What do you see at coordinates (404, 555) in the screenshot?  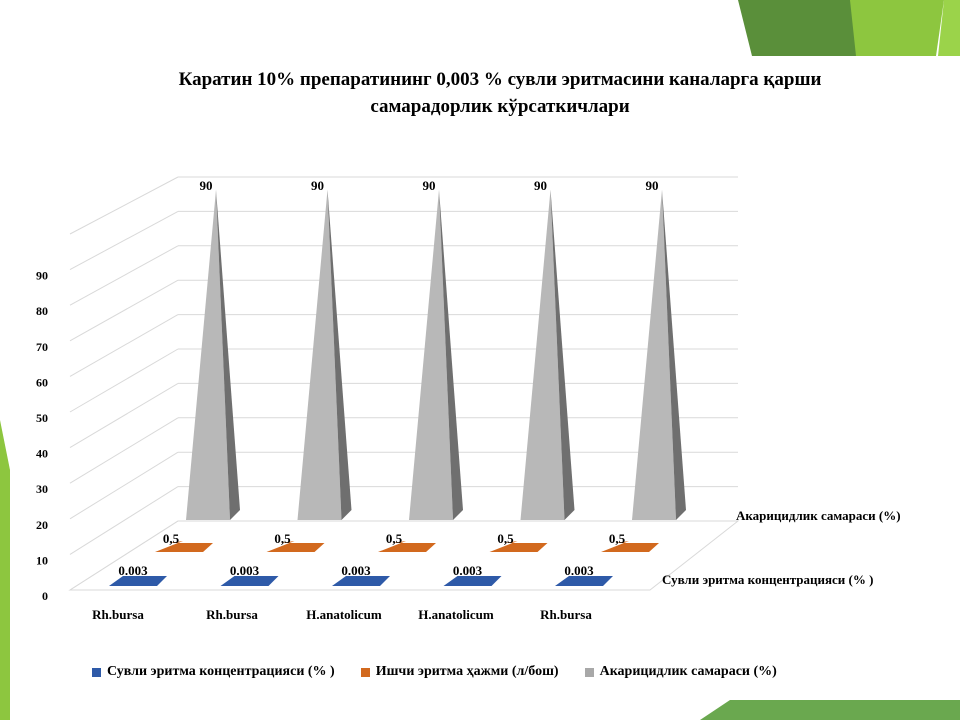 I see `chart-floor` at bounding box center [404, 555].